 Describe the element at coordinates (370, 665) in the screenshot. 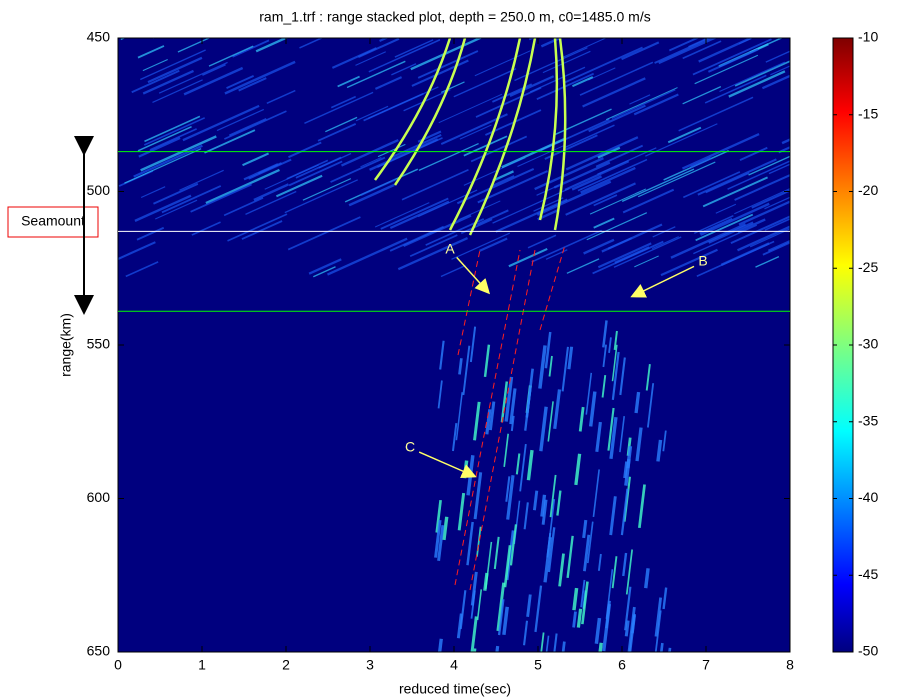

I see `x-tick-label: 3` at that location.